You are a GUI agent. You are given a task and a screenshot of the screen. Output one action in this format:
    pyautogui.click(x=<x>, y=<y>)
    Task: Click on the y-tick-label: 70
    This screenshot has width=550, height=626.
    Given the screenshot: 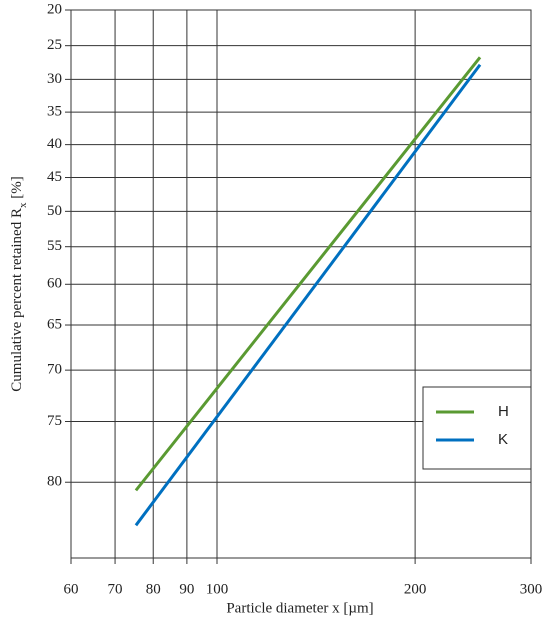 What is the action you would take?
    pyautogui.click(x=54, y=370)
    